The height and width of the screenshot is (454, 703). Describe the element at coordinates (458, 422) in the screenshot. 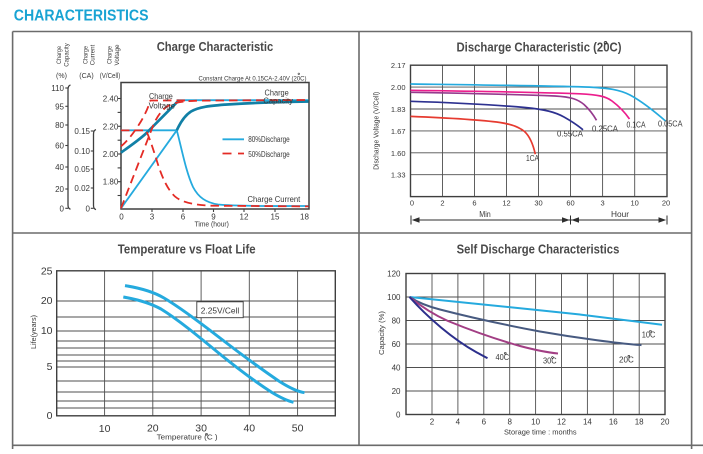

I see `svg-text: 4` at that location.